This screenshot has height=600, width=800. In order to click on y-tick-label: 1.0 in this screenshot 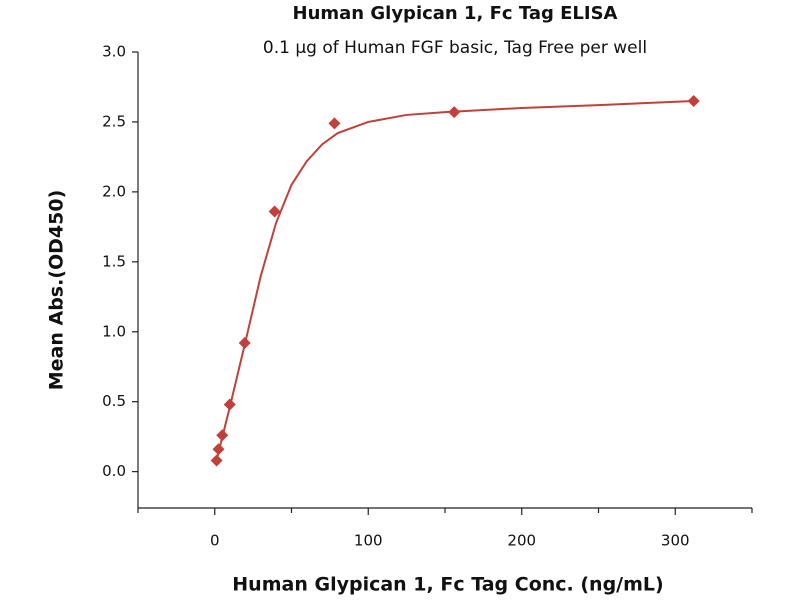, I will do `click(114, 331)`.